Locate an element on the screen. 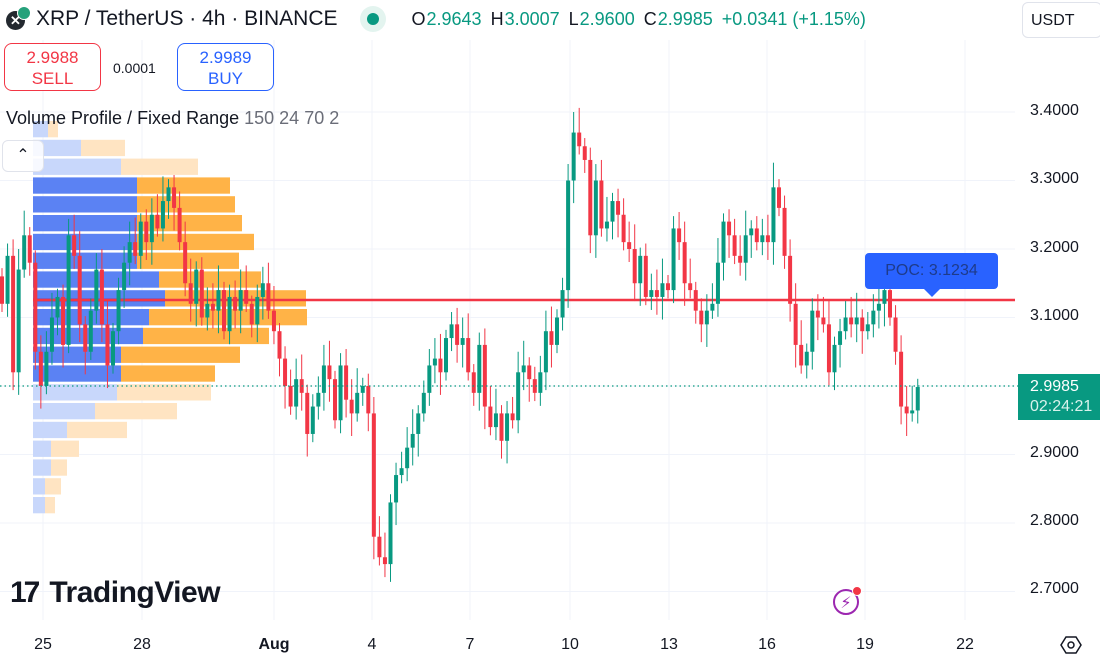 Image resolution: width=1100 pixels, height=660 pixels. close-label: C is located at coordinates (650, 18).